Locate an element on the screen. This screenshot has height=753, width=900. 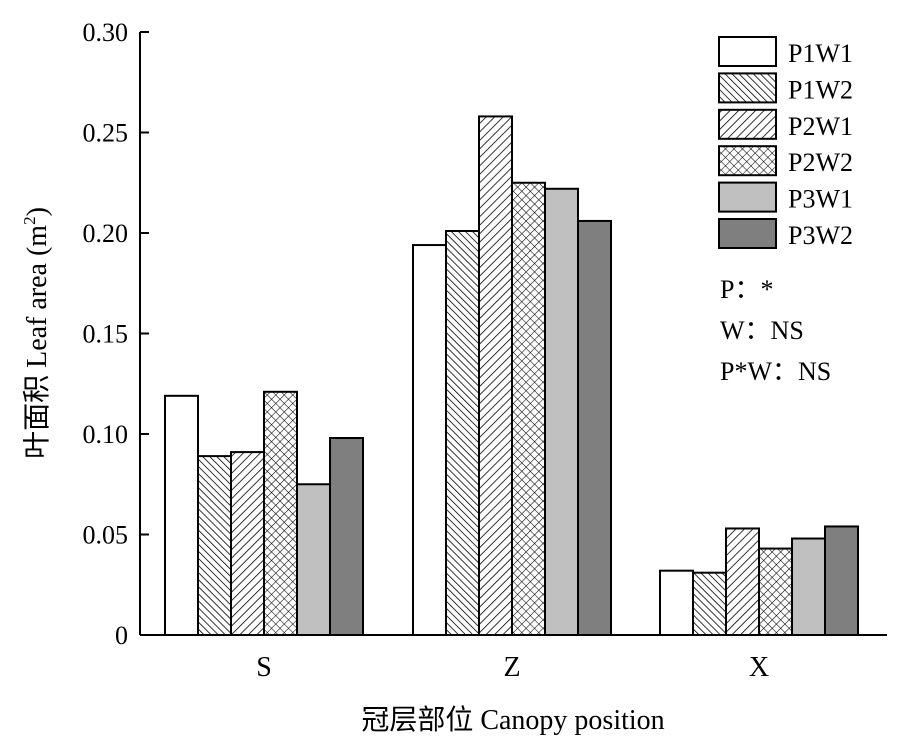
y-axis-title: 叶面积 Leaf area (m2) is located at coordinates (36, 333).